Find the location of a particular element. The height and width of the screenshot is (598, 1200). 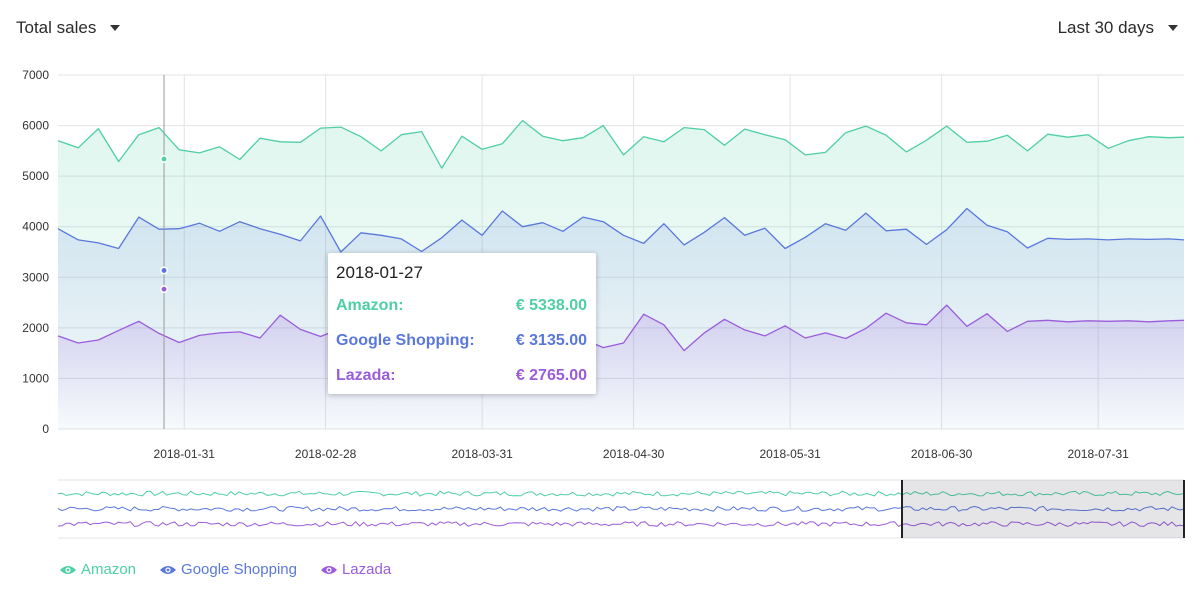

y-tick-label: 1000 is located at coordinates (35, 378).